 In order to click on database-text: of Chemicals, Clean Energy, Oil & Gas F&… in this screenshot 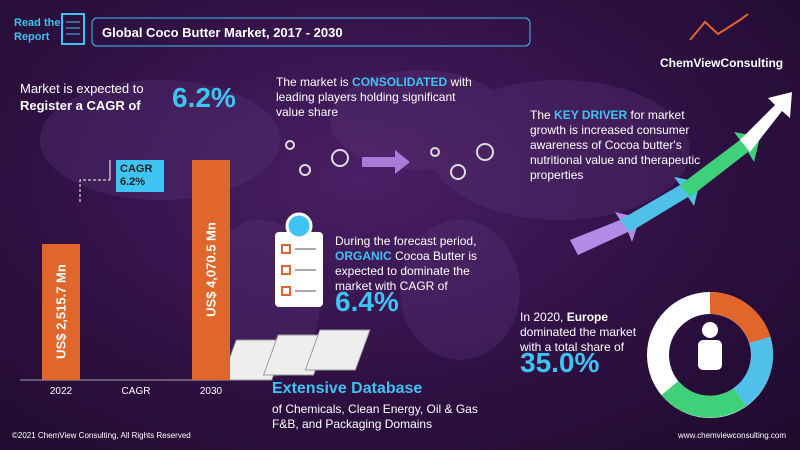, I will do `click(375, 416)`.